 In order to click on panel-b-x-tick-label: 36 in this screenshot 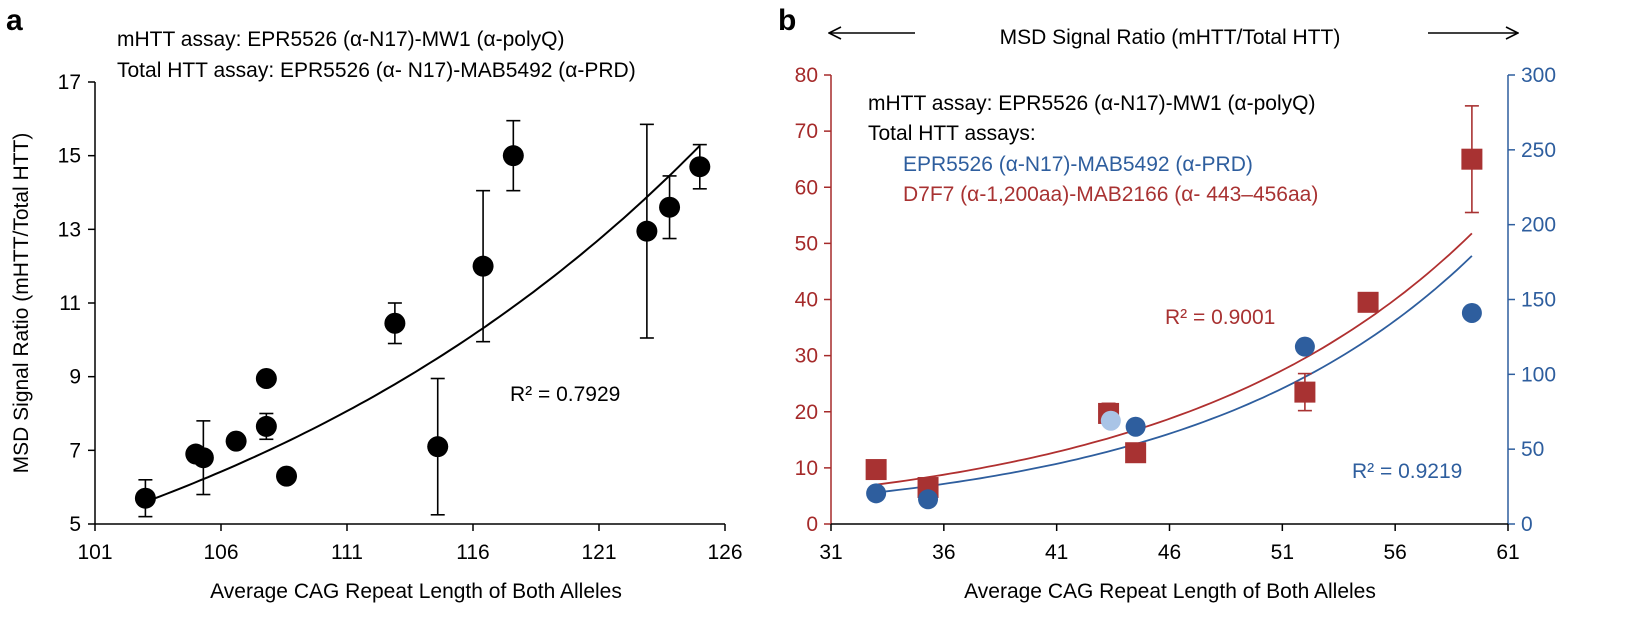, I will do `click(943, 552)`.